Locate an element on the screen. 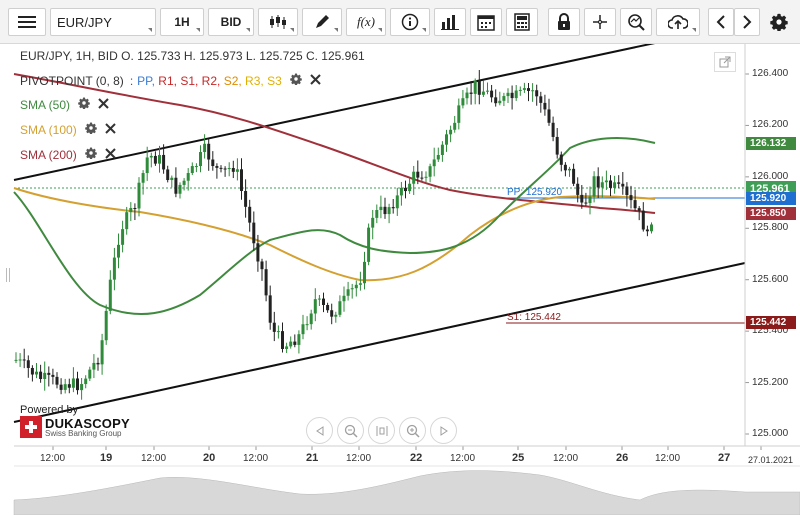 This screenshot has height=515, width=800. crosshair-button is located at coordinates (600, 22).